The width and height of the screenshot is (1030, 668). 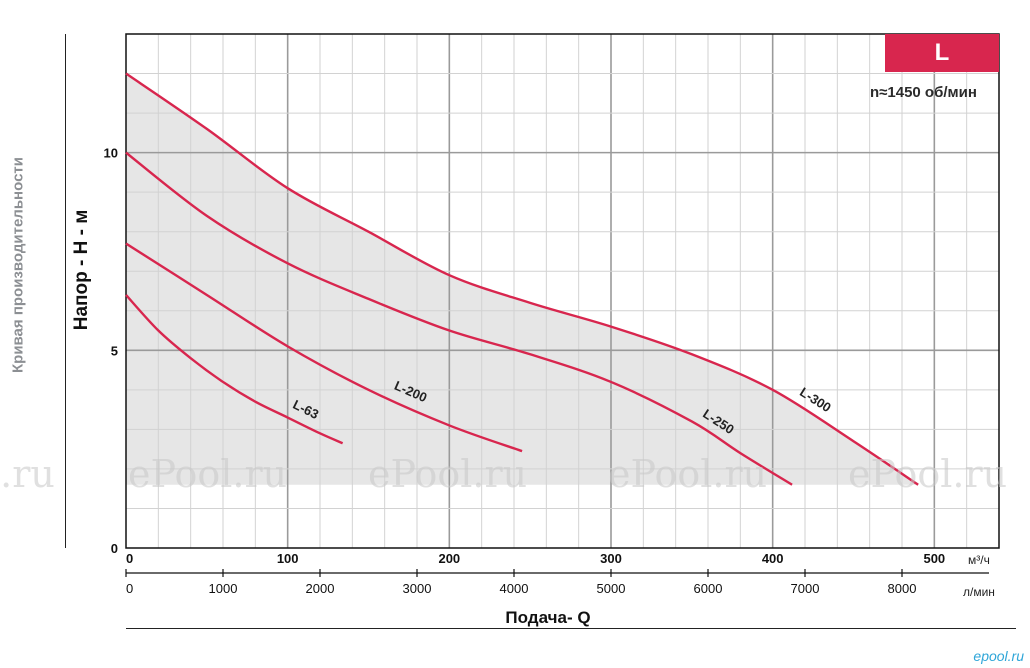 I want to click on x2-tick-label: 2000, so click(x=320, y=588).